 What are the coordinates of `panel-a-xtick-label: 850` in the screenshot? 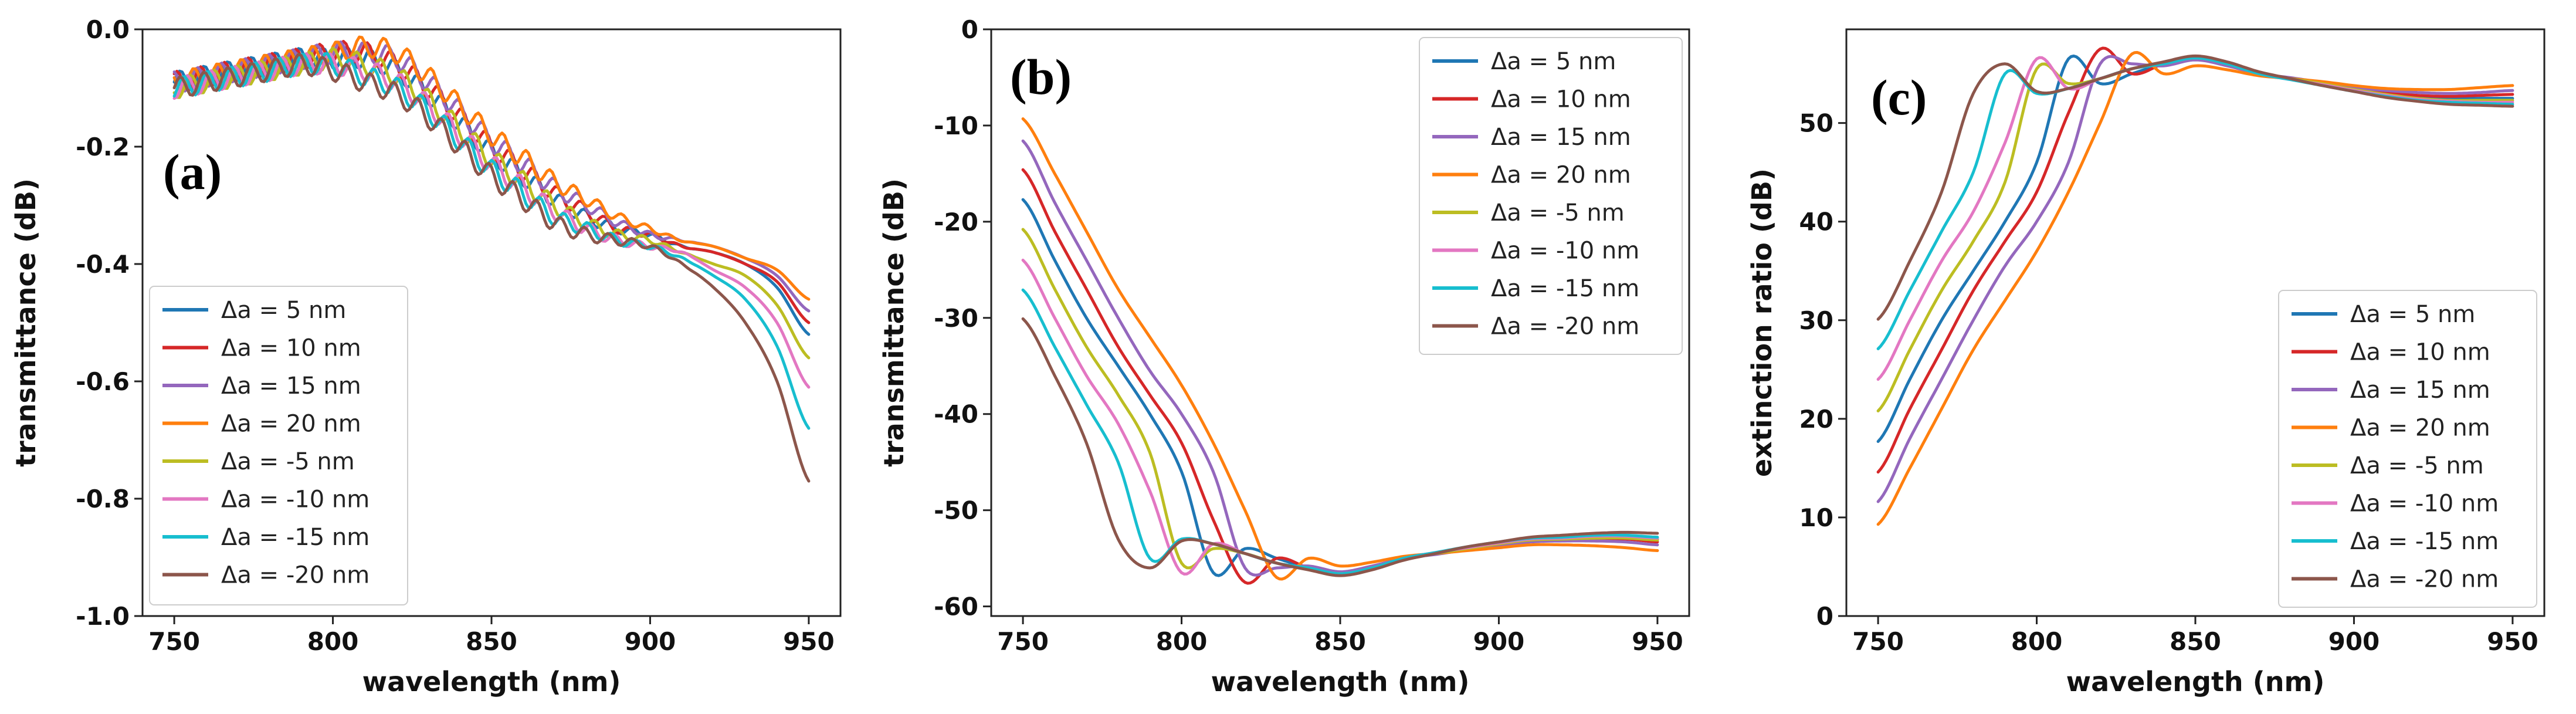 It's located at (491, 641).